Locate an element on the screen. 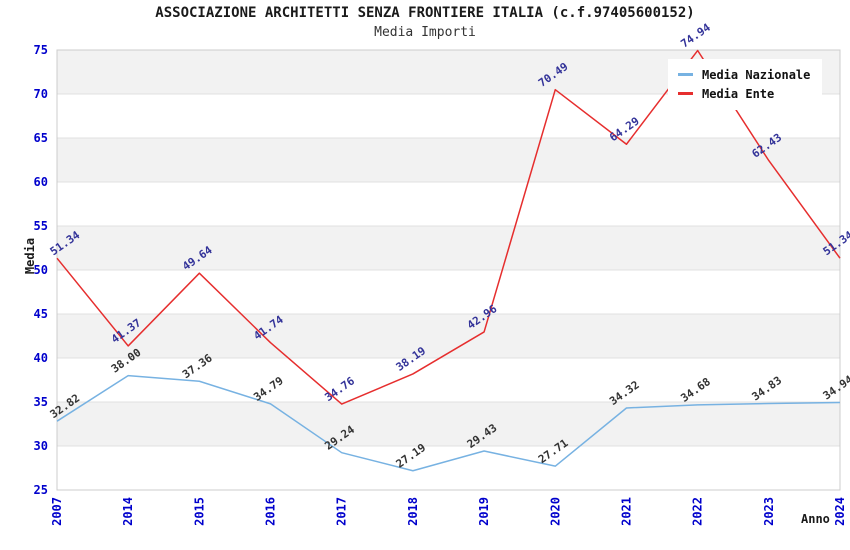  data-label-nazionale: 34.83 is located at coordinates (767, 389).